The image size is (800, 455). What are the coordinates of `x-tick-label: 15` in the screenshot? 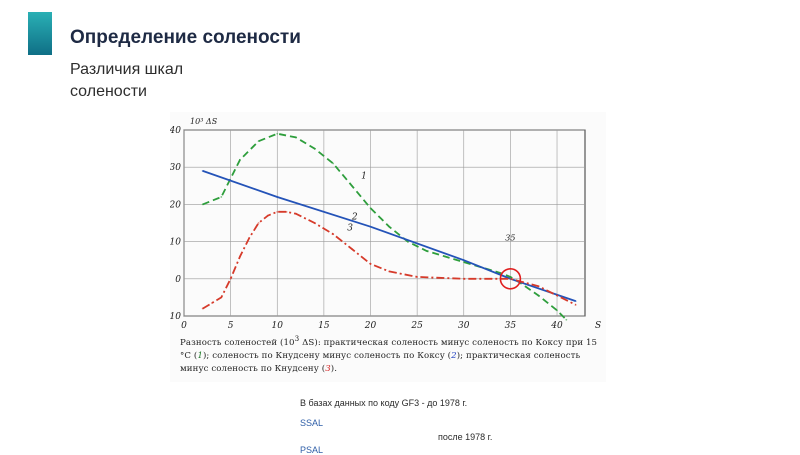 It's located at (324, 326).